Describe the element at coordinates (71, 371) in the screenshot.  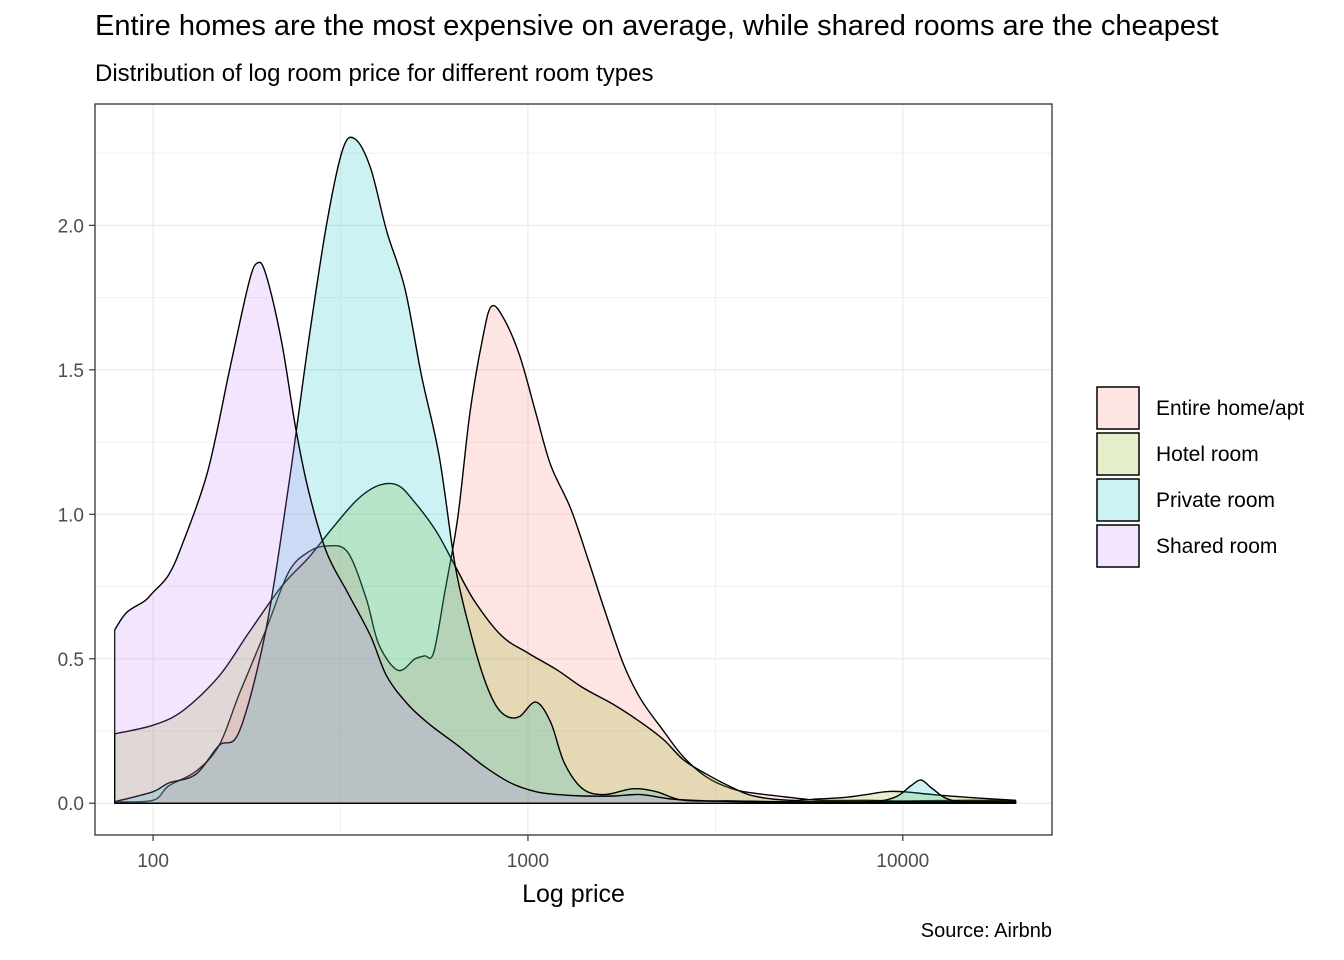
I see `y-tick-label: 1.5` at that location.